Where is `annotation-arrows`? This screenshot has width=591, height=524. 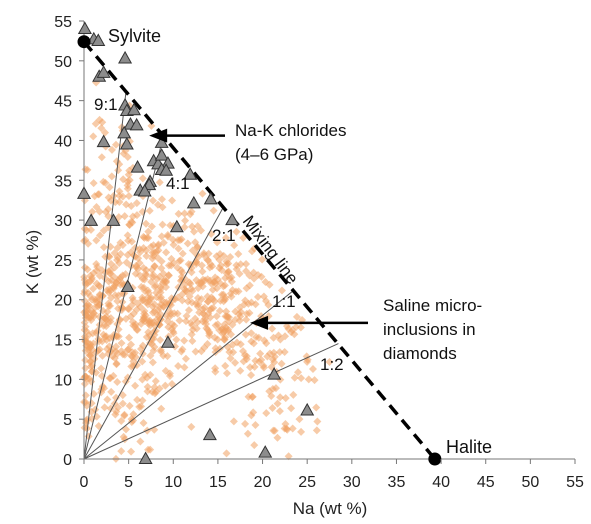 annotation-arrows is located at coordinates (258, 229).